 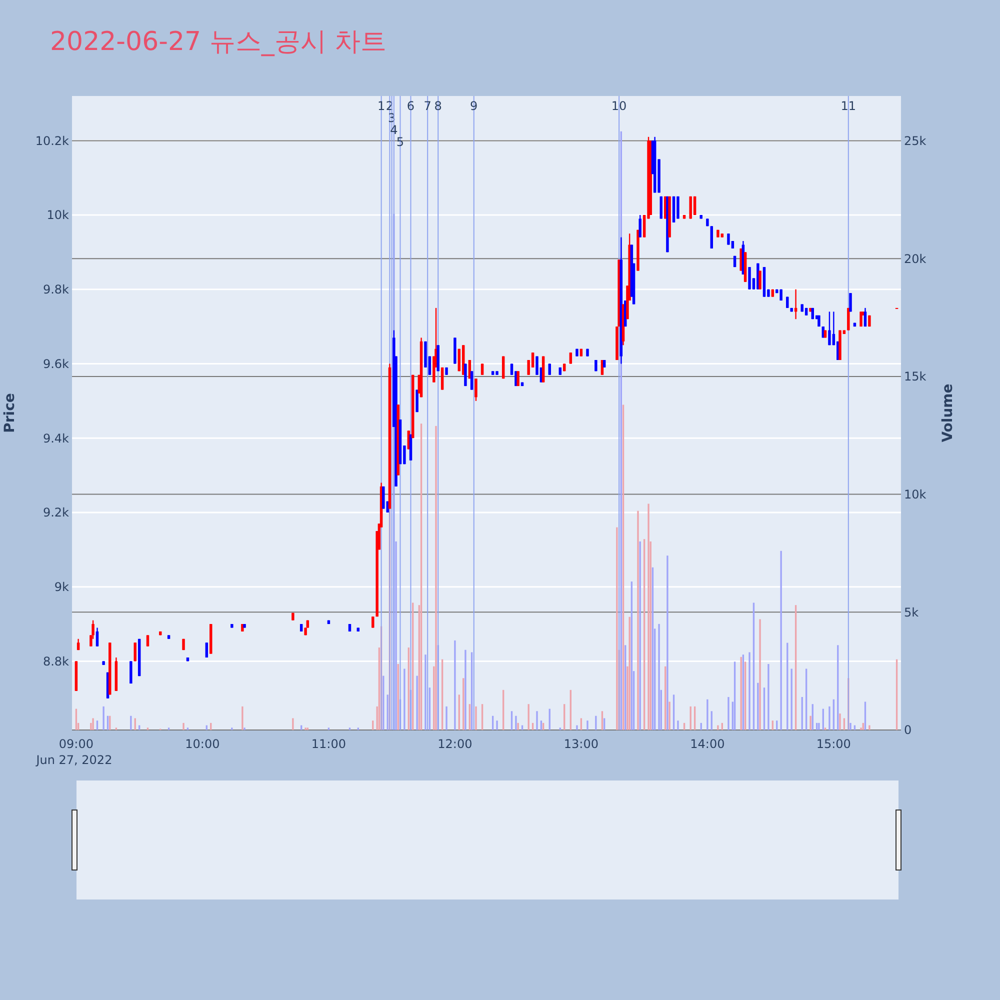 I want to click on y-tick-label: 9.2k, so click(x=56, y=513).